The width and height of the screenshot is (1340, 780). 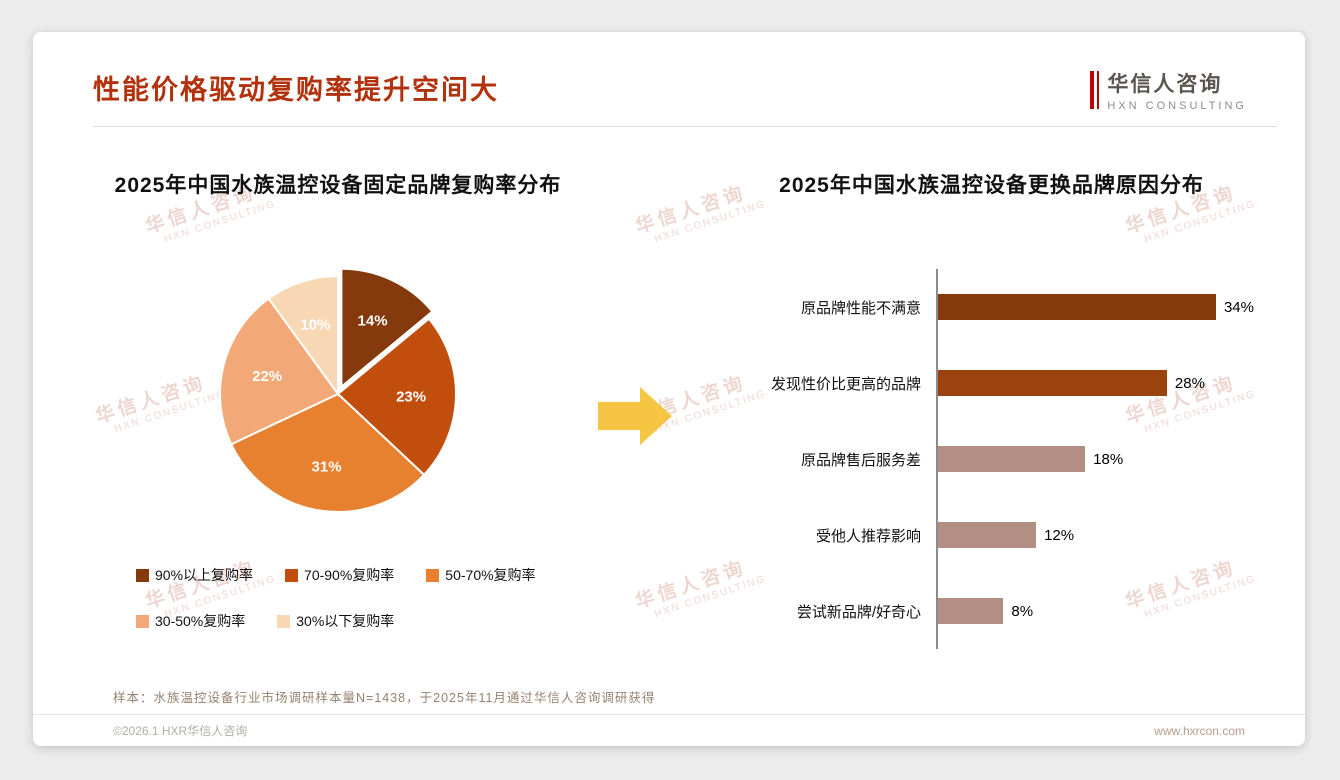 What do you see at coordinates (338, 185) in the screenshot?
I see `pie-chart-title: 2025年中国水族温控设备固定品牌复购率分布` at bounding box center [338, 185].